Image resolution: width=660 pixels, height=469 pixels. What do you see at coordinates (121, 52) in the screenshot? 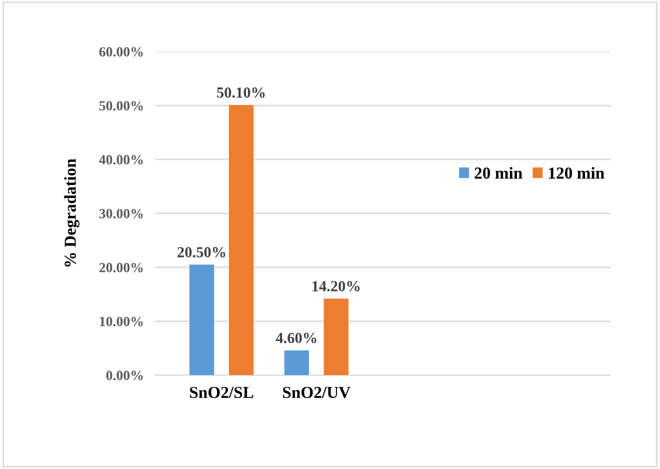
I see `y-tick-label: 60.00%` at bounding box center [121, 52].